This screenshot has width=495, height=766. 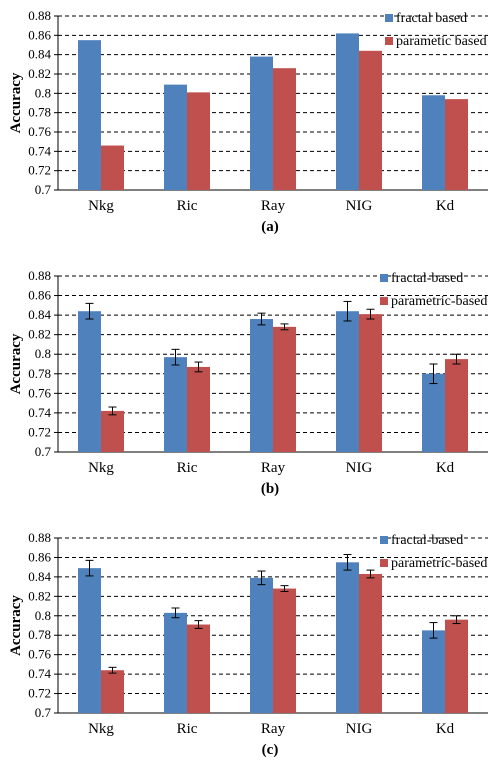 I want to click on legend-label-2: parametic based, so click(x=441, y=41).